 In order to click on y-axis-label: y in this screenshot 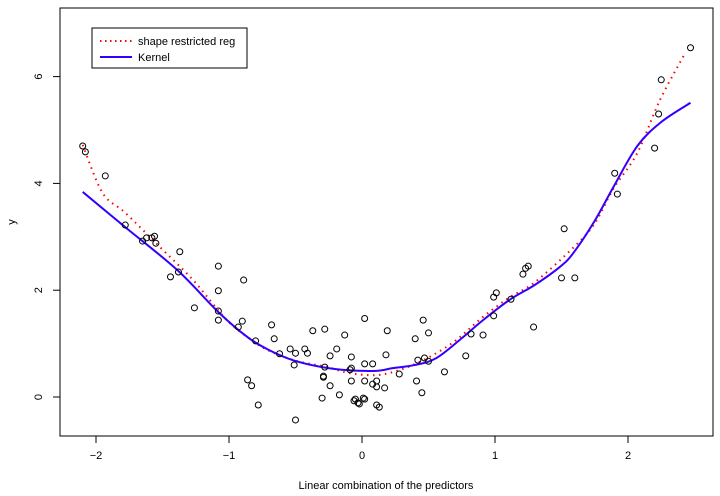, I will do `click(12, 222)`.